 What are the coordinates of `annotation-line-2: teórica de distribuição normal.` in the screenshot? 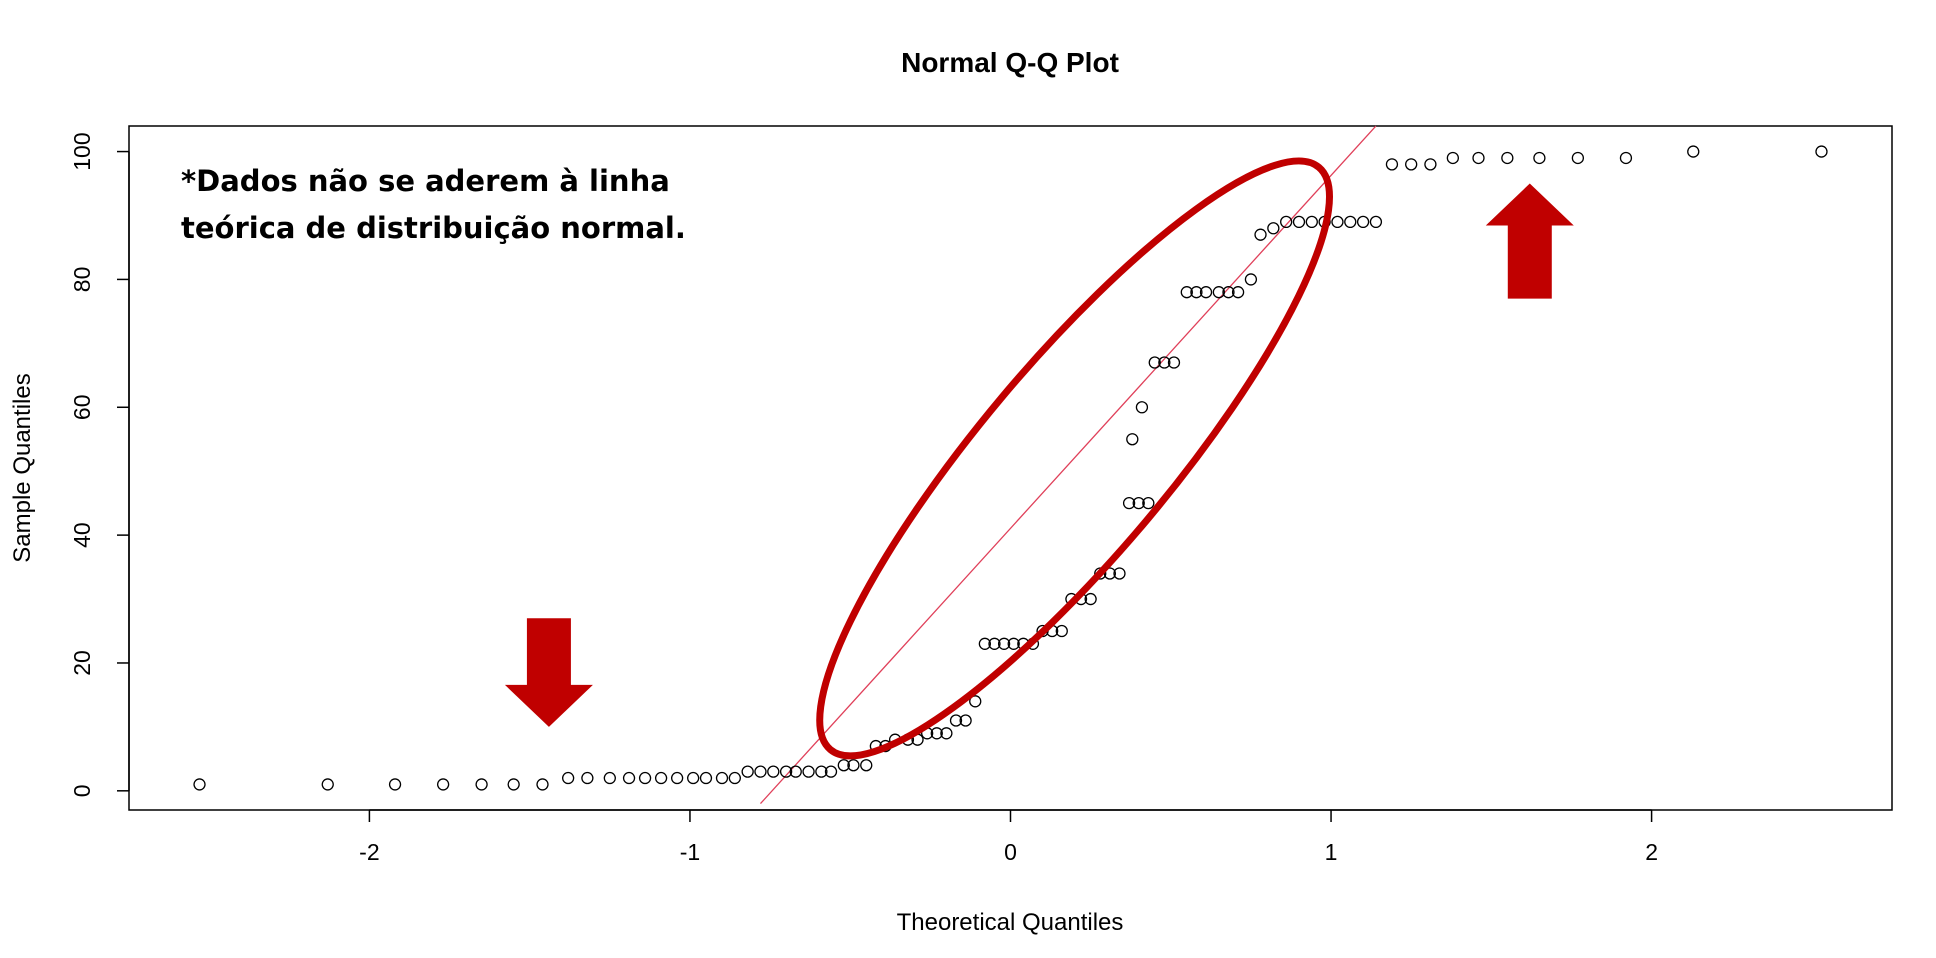 It's located at (433, 228).